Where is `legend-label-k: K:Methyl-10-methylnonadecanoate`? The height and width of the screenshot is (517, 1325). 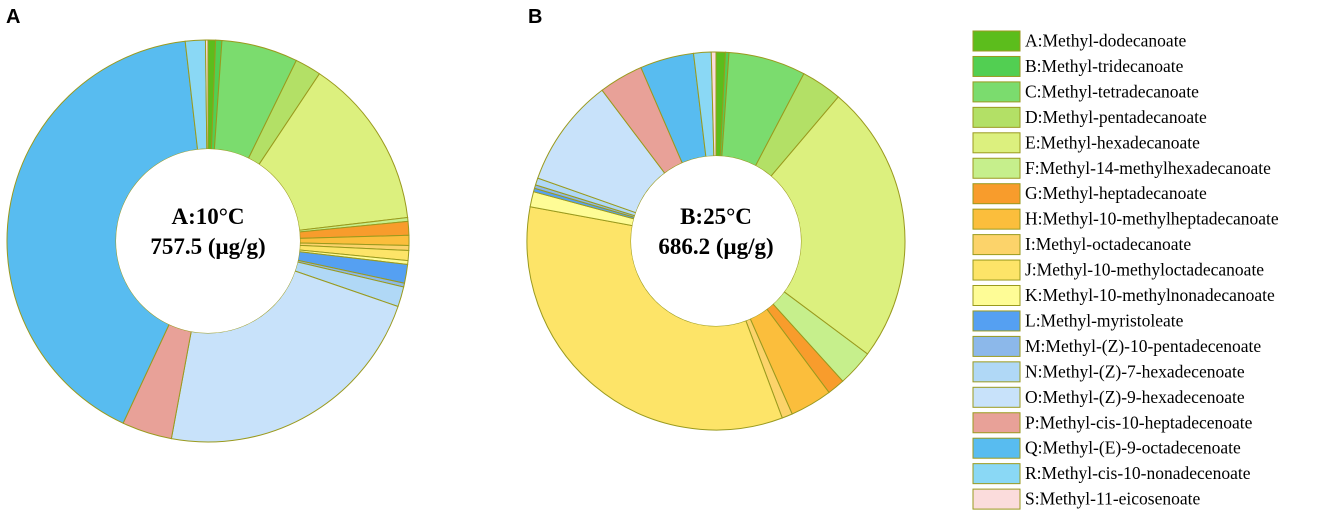
legend-label-k: K:Methyl-10-methylnonadecanoate is located at coordinates (1150, 295).